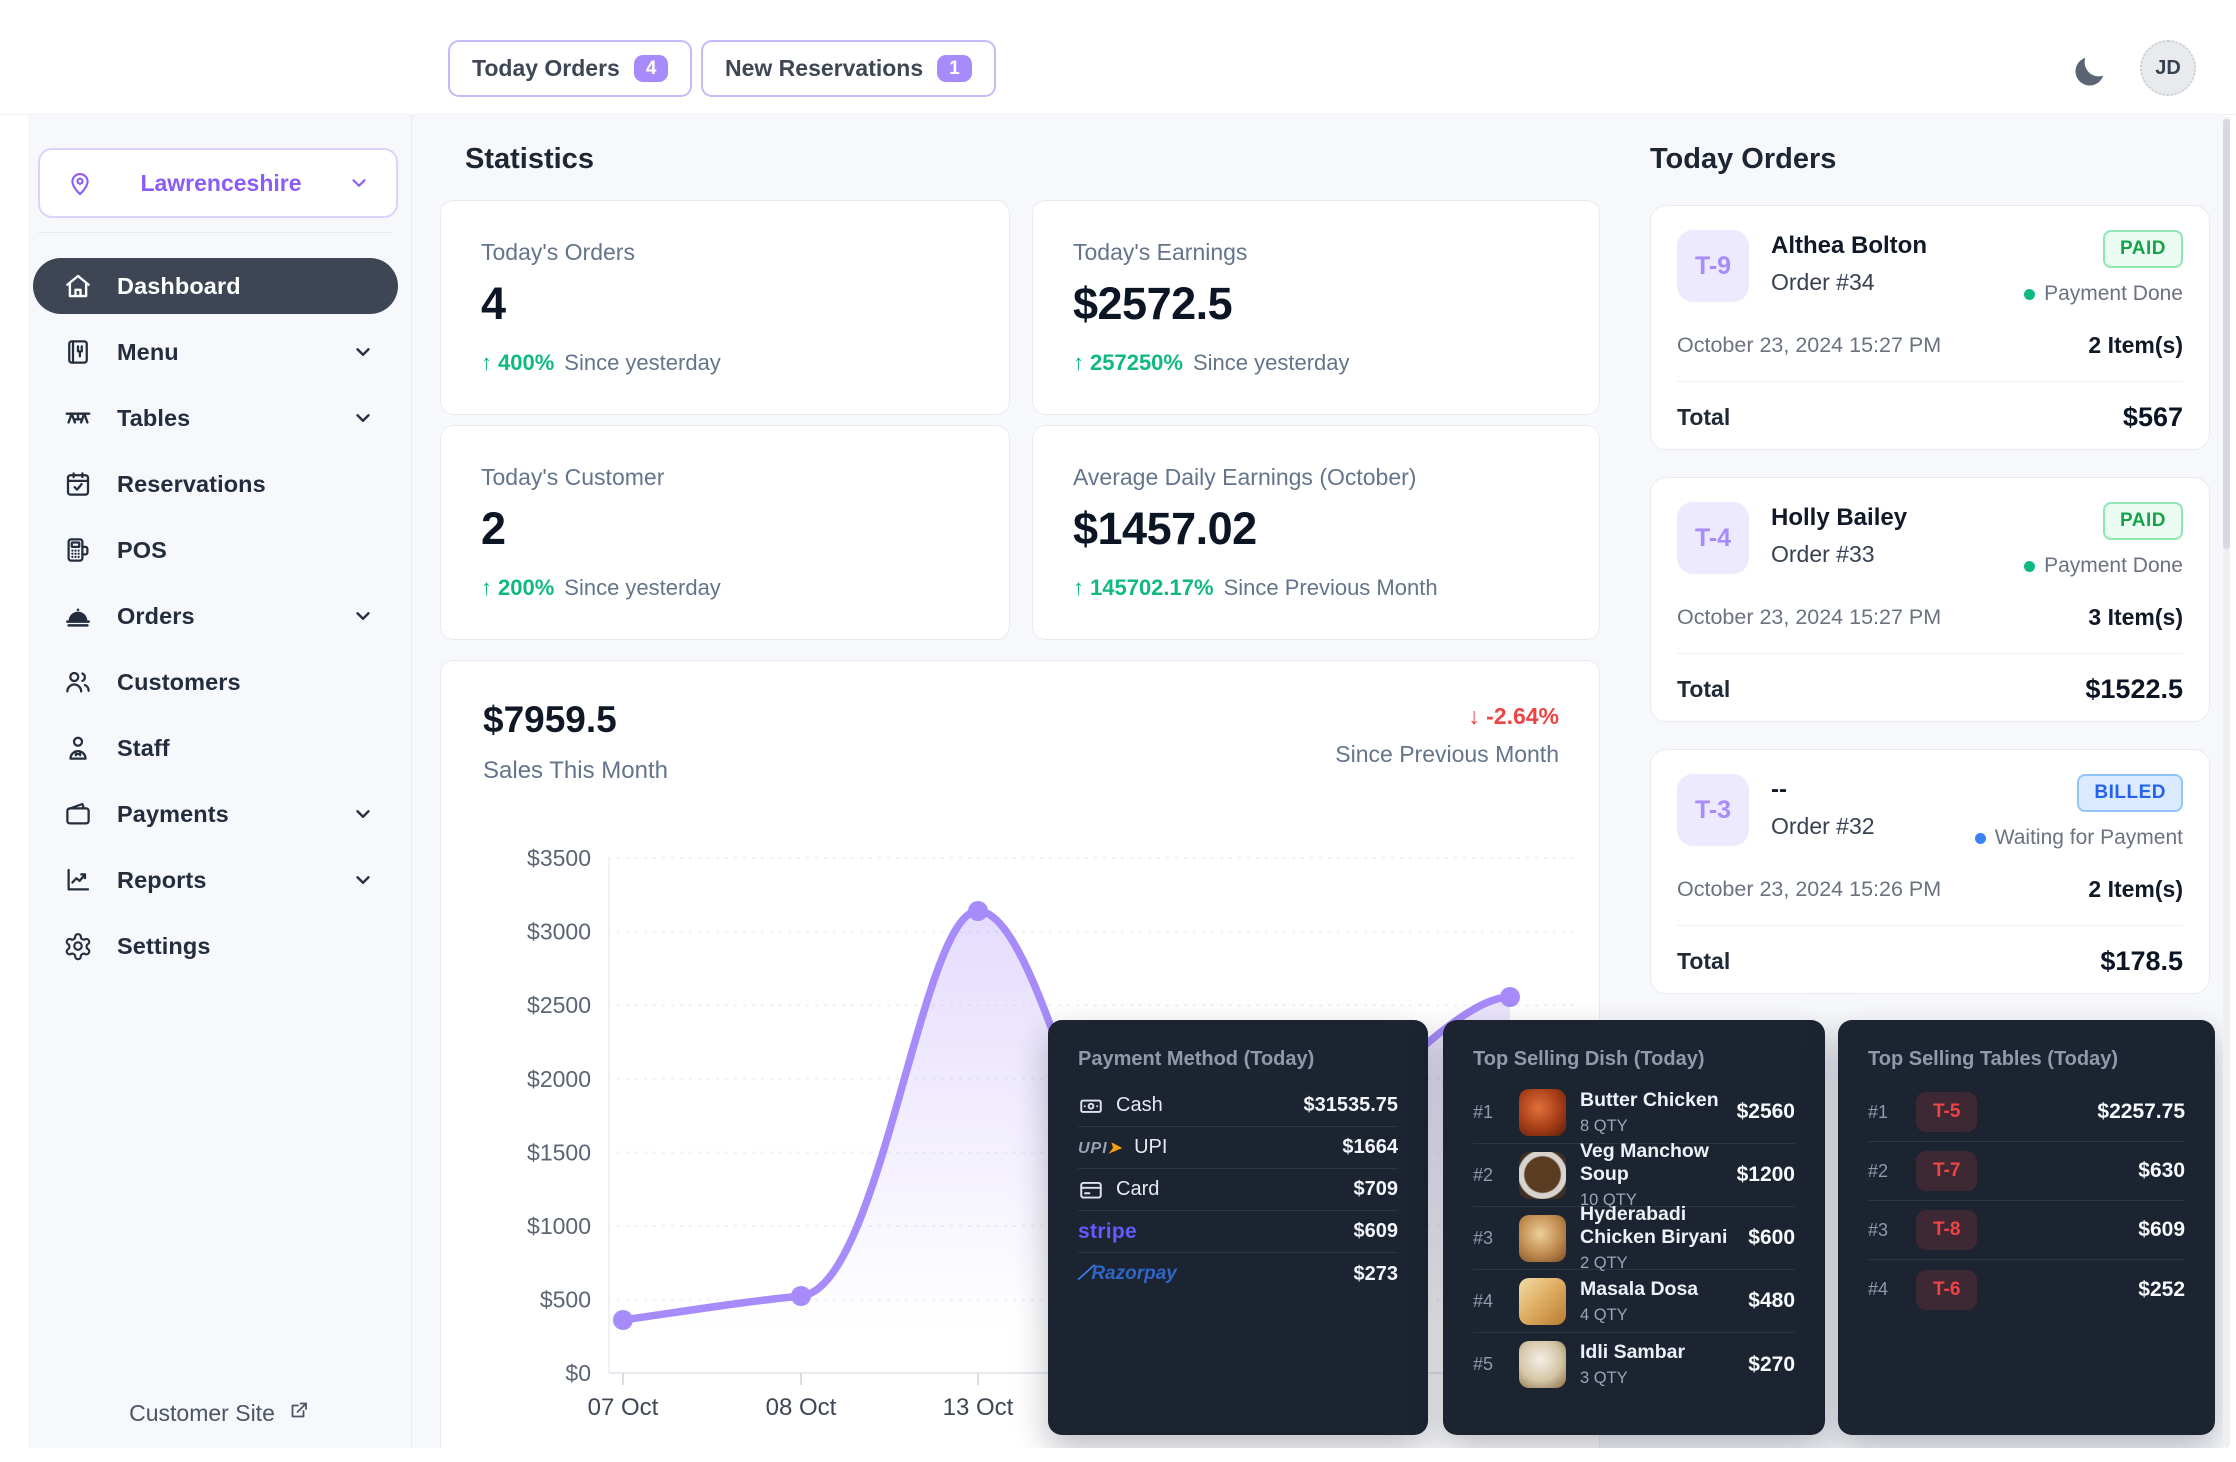 The width and height of the screenshot is (2236, 1462). I want to click on avatar-initials: JD, so click(2168, 67).